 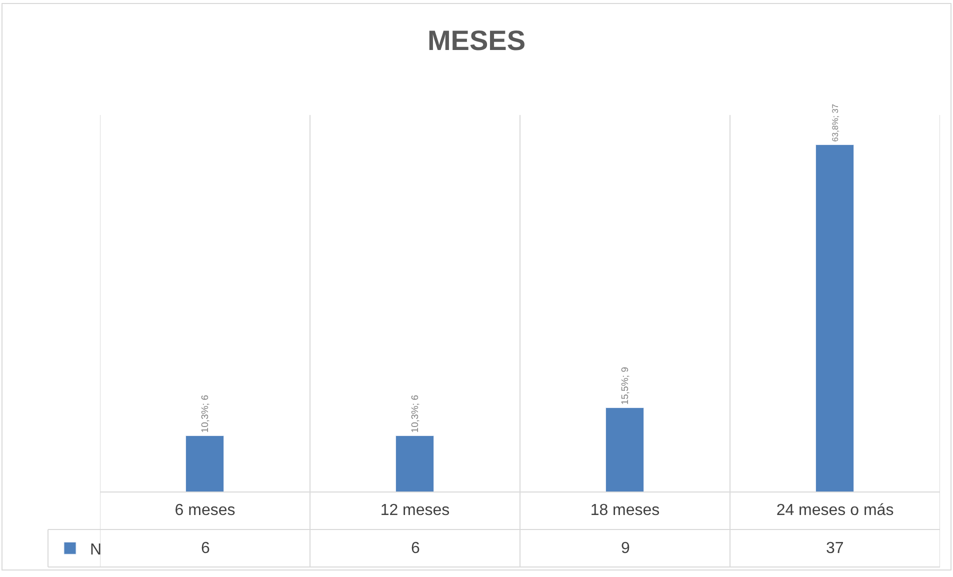 What do you see at coordinates (205, 510) in the screenshot?
I see `x-tick-label: 6 meses` at bounding box center [205, 510].